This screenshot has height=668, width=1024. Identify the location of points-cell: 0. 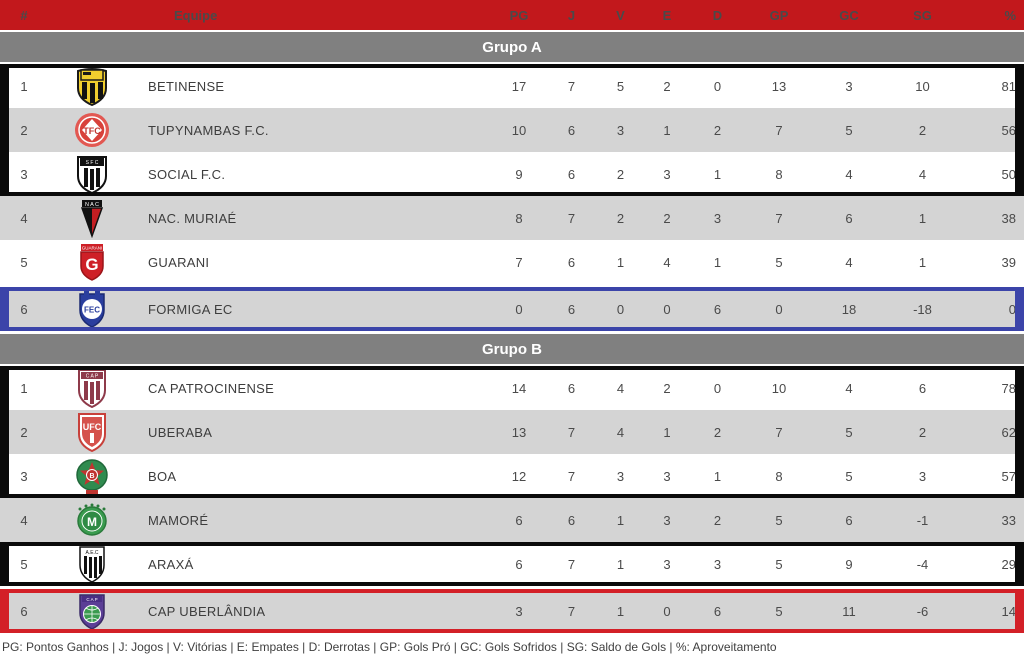
(519, 309).